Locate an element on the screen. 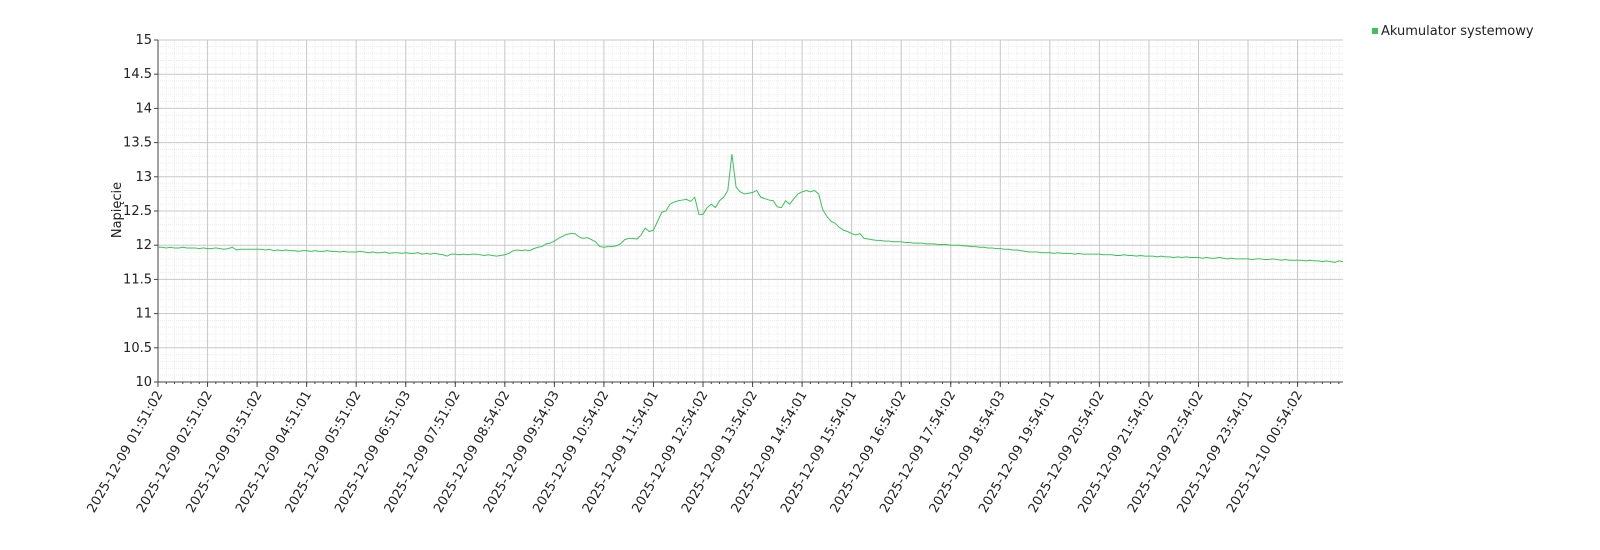 This screenshot has width=1600, height=550. series-line is located at coordinates (751, 208).